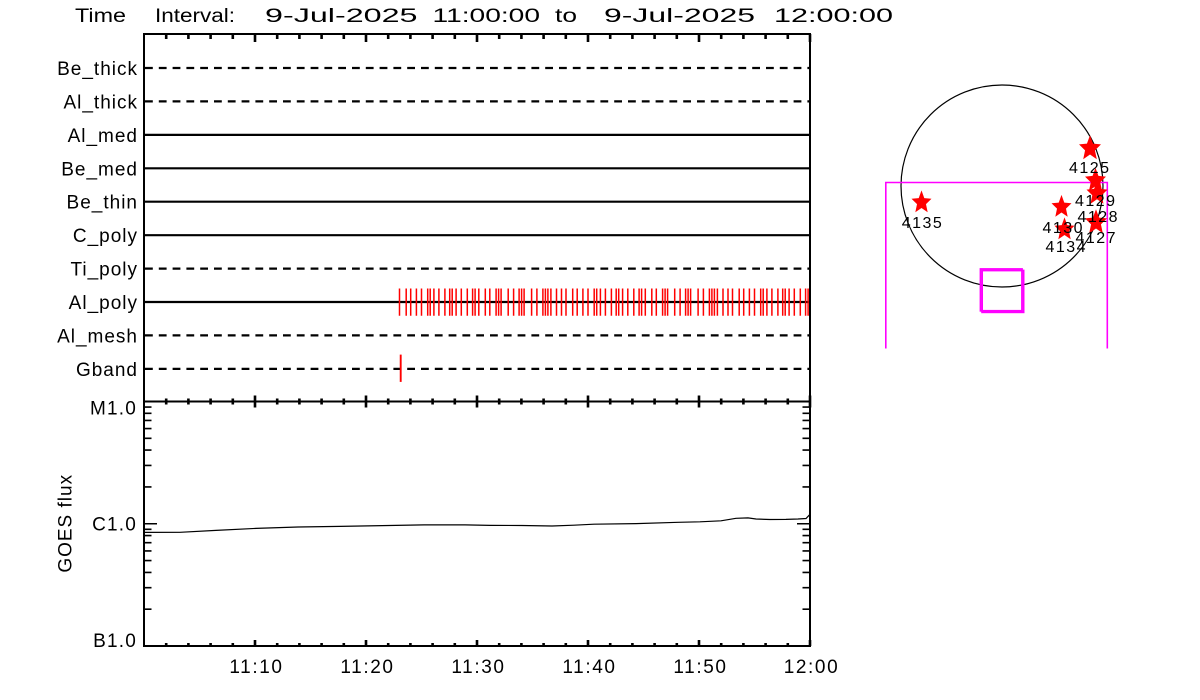 The image size is (1200, 700). Describe the element at coordinates (1066, 247) in the screenshot. I see `svg-text: 4134` at that location.